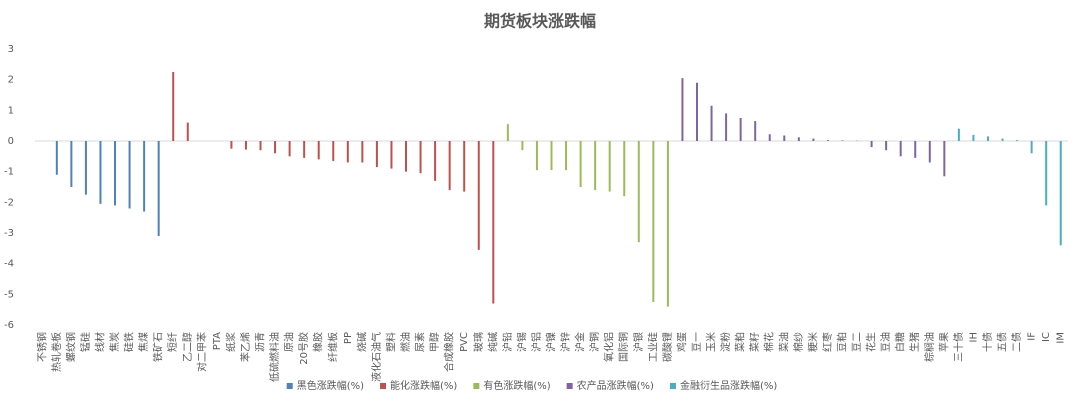 This screenshot has width=1080, height=405. I want to click on x-tick-label: 20号胶, so click(303, 348).